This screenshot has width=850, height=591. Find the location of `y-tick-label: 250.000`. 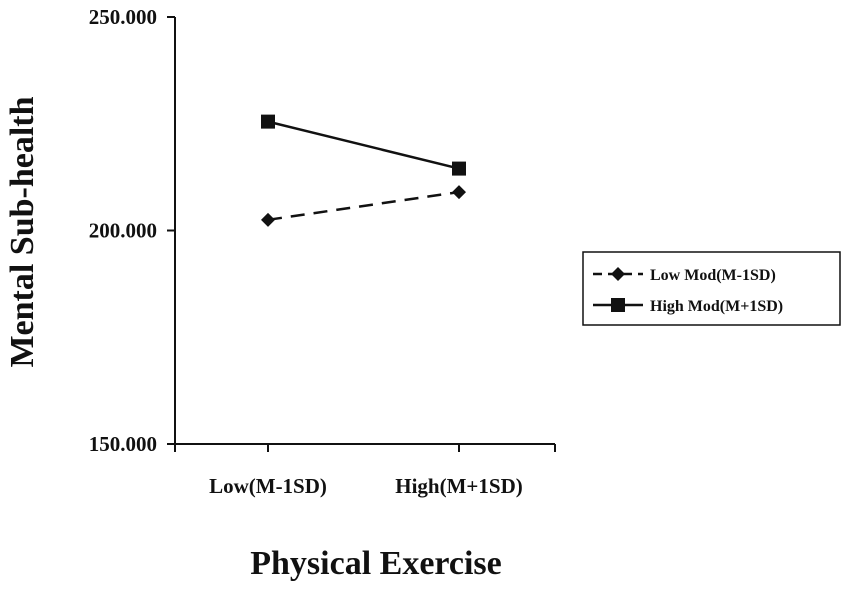

y-tick-label: 250.000 is located at coordinates (123, 17).